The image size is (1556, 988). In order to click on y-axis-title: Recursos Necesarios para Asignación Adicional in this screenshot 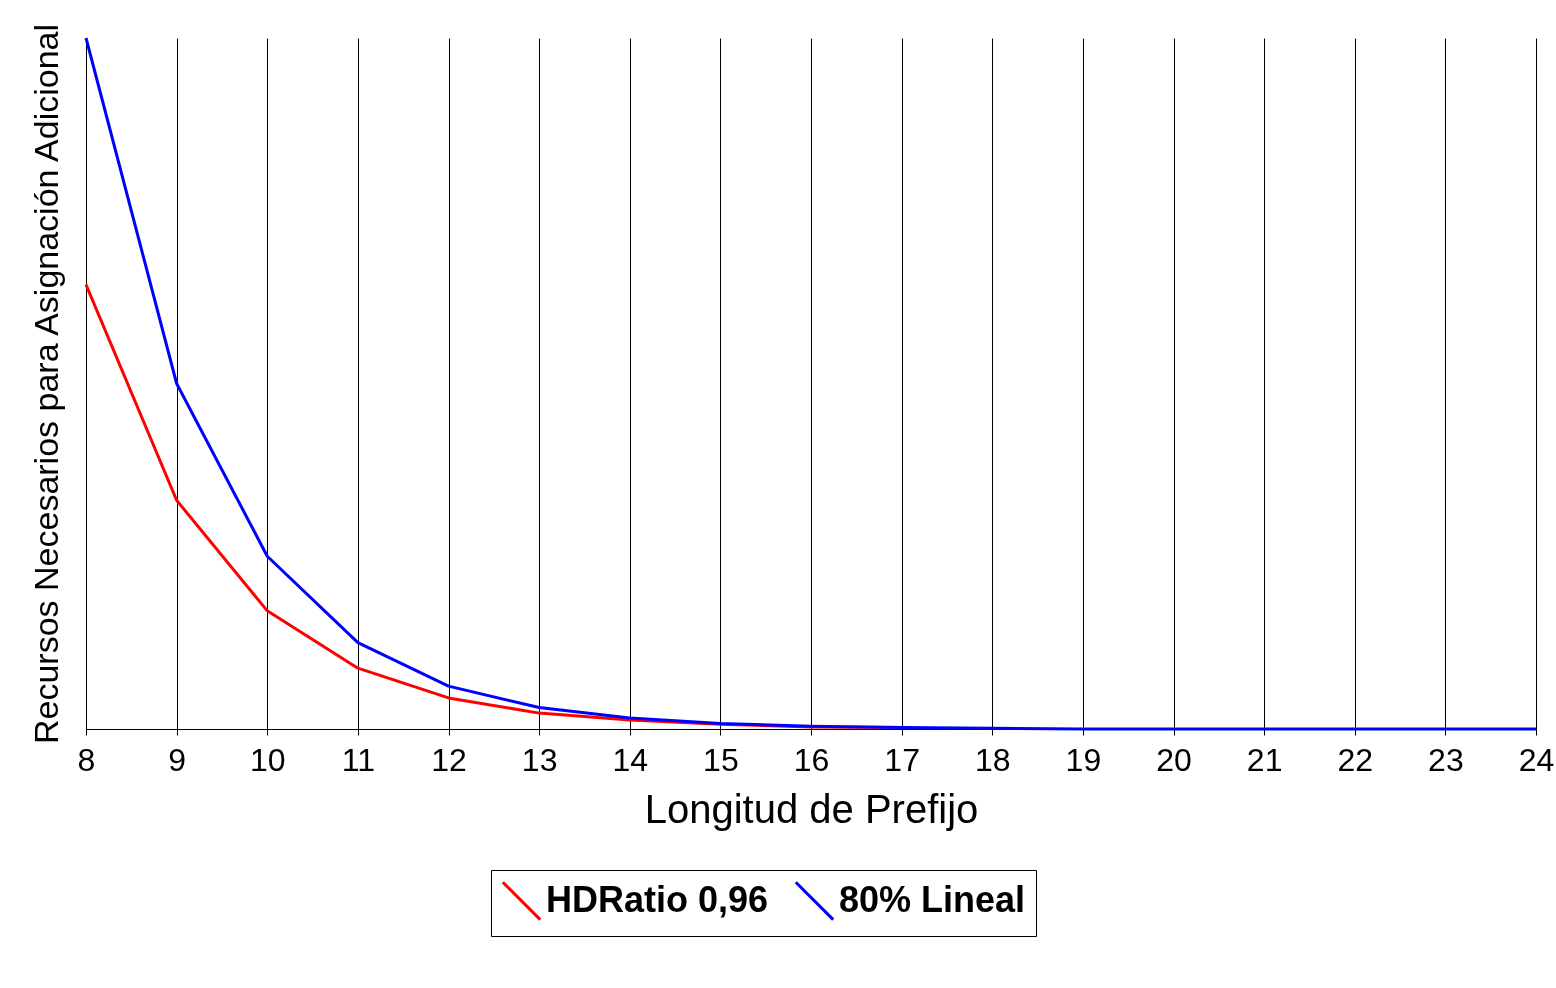, I will do `click(45, 384)`.